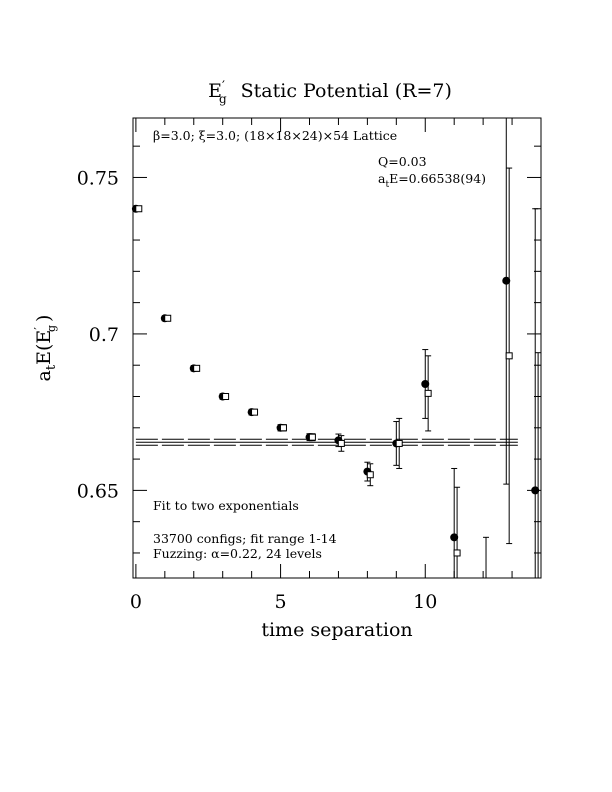 The width and height of the screenshot is (612, 792). I want to click on y-tick-label: 0.7, so click(104, 335).